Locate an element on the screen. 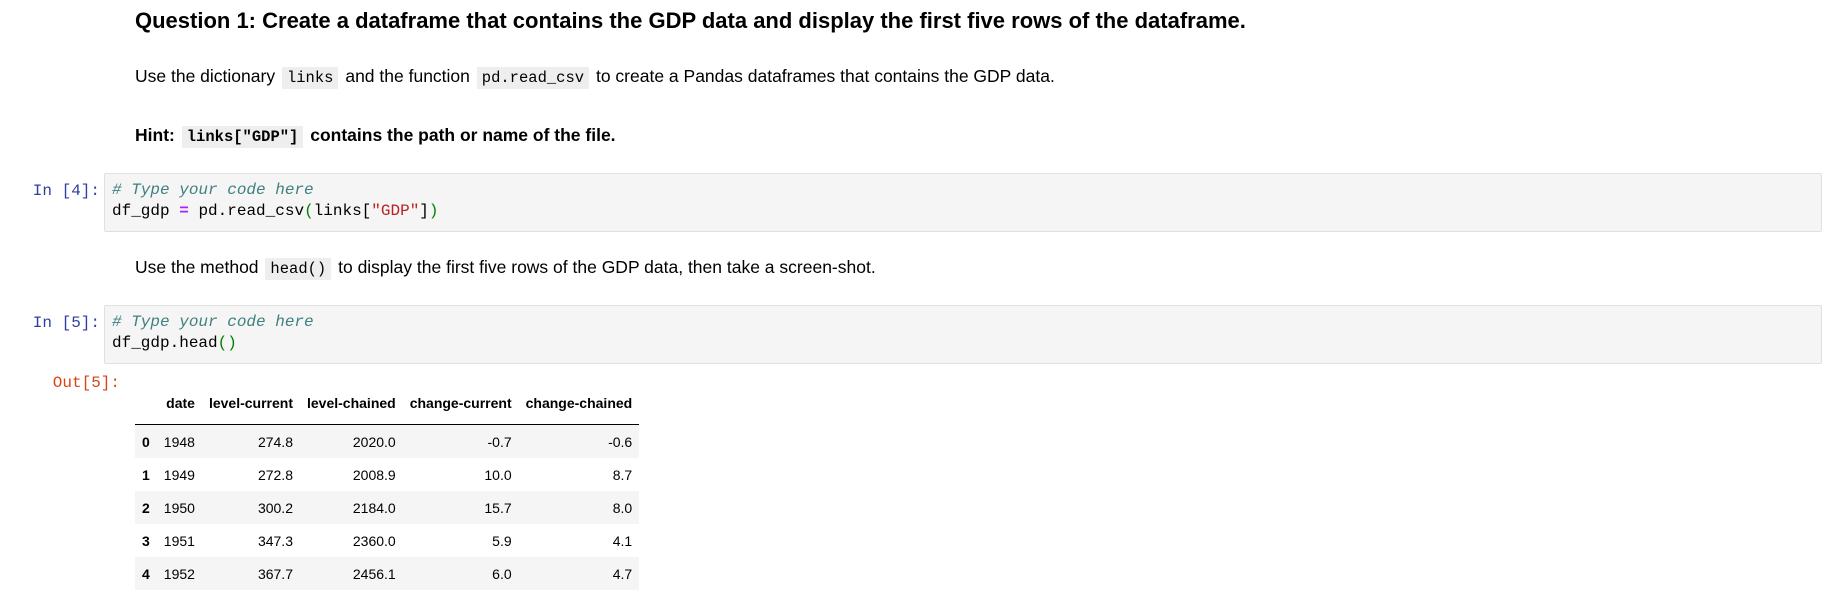  table-row: 0 1948 274.8 2020.0 -0.7 -0.6 is located at coordinates (387, 441).